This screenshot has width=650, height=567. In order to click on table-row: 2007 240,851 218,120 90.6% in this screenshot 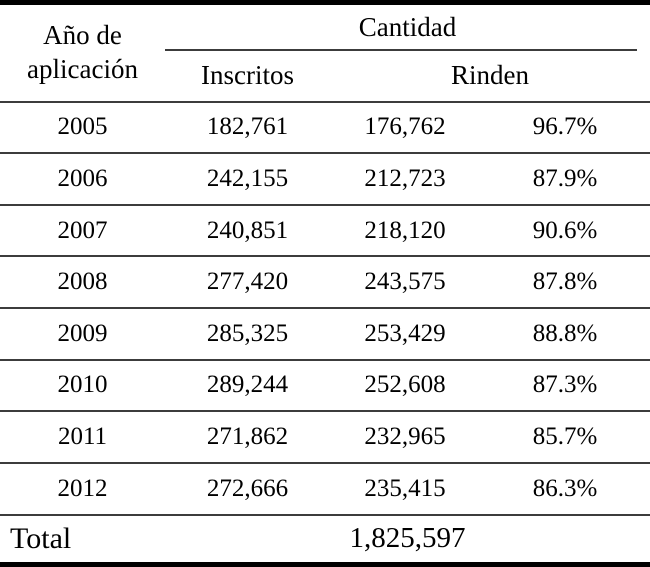, I will do `click(325, 231)`.